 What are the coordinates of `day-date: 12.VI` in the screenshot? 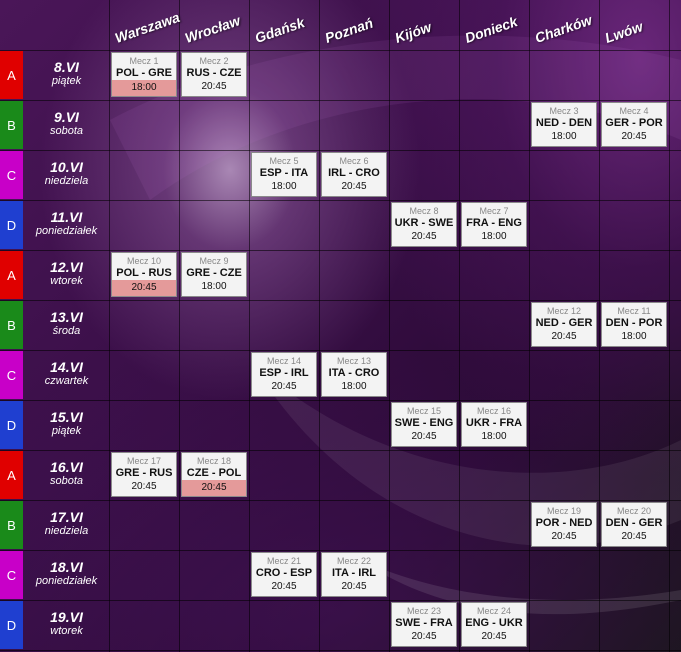 It's located at (66, 267).